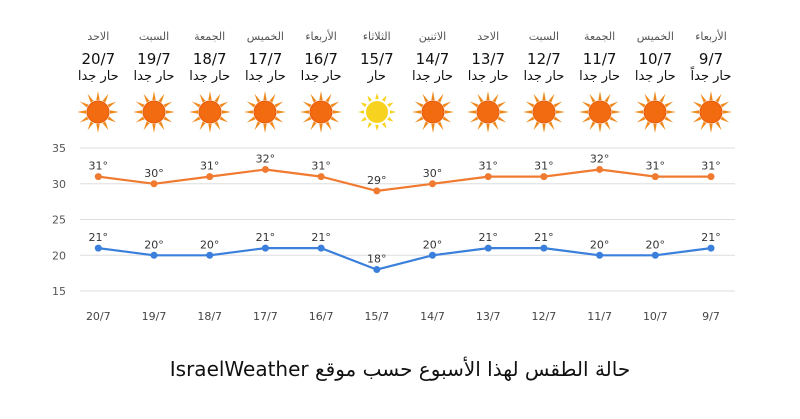 The height and width of the screenshot is (419, 800). What do you see at coordinates (377, 180) in the screenshot?
I see `data-label-high: 29°` at bounding box center [377, 180].